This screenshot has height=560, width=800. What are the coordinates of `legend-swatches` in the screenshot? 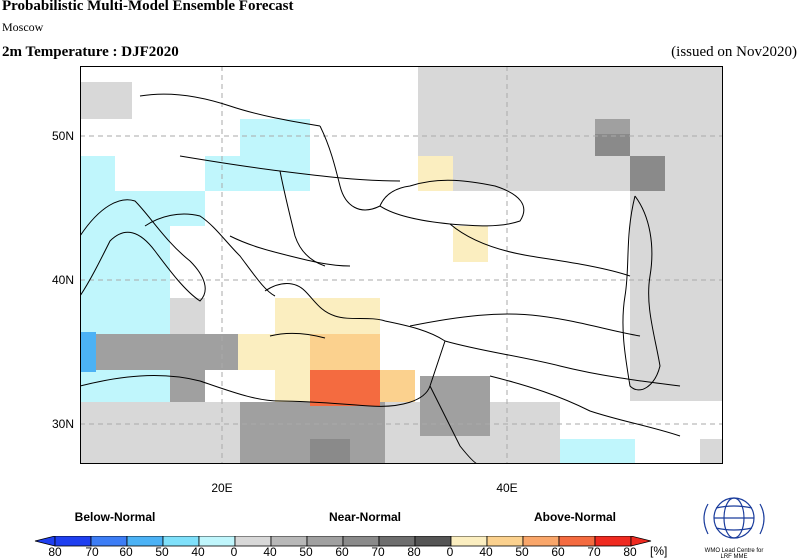 It's located at (343, 541).